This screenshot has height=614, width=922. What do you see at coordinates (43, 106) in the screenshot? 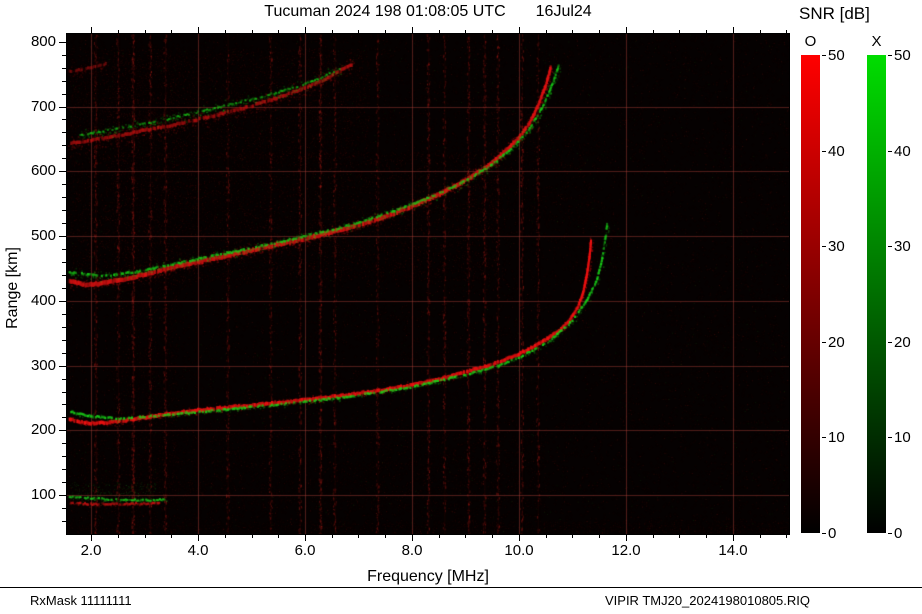
I see `y-tick-label: 700` at bounding box center [43, 106].